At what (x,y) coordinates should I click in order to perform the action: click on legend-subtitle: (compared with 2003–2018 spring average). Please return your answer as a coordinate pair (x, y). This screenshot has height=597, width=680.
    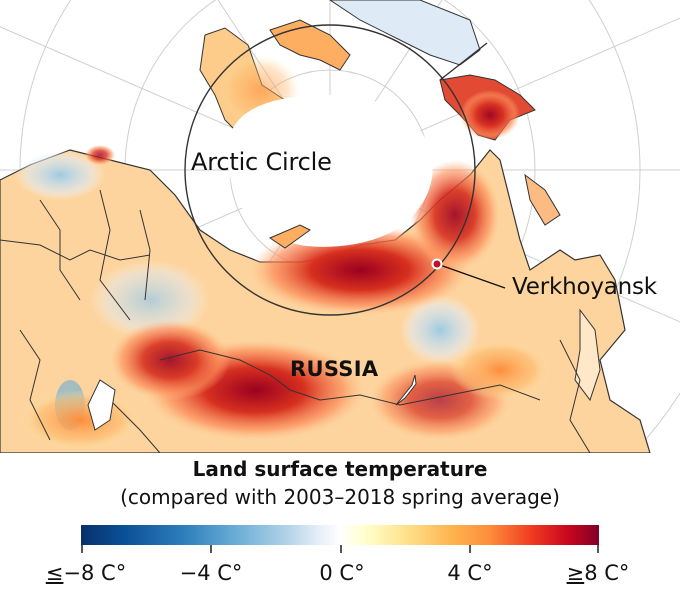
    Looking at the image, I should click on (340, 497).